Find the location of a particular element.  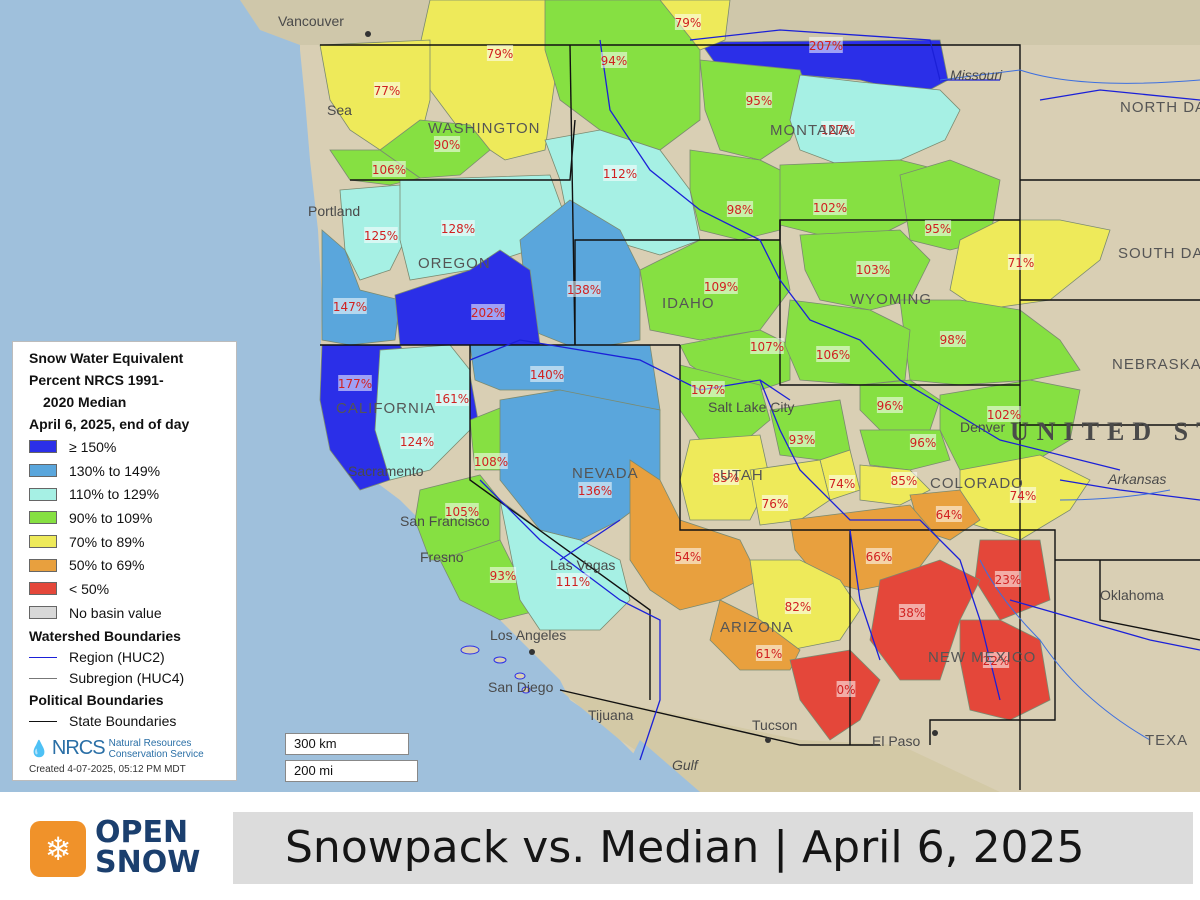

legend-category-label: No basin value is located at coordinates (115, 612).